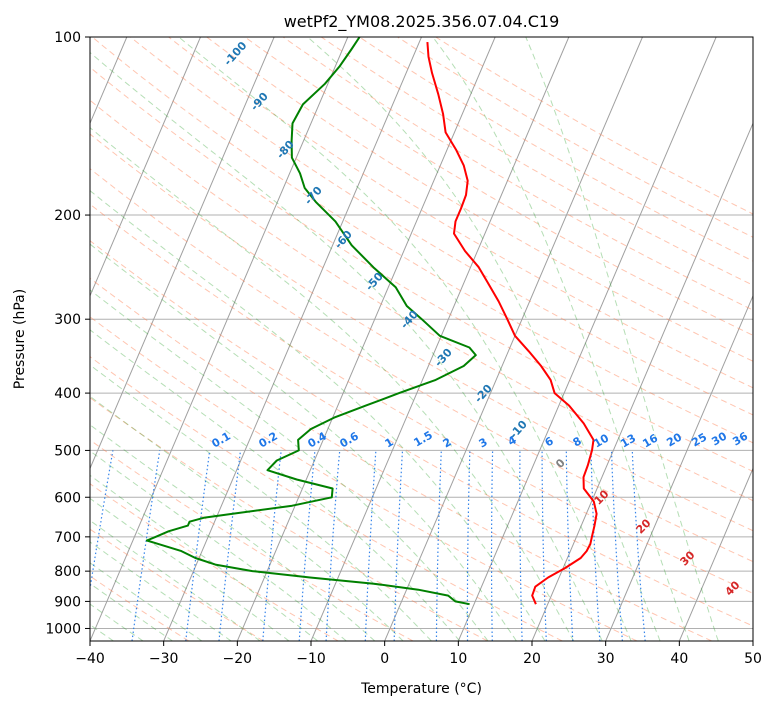 This screenshot has width=775, height=708. Describe the element at coordinates (753, 659) in the screenshot. I see `x-tick-label: 50` at that location.